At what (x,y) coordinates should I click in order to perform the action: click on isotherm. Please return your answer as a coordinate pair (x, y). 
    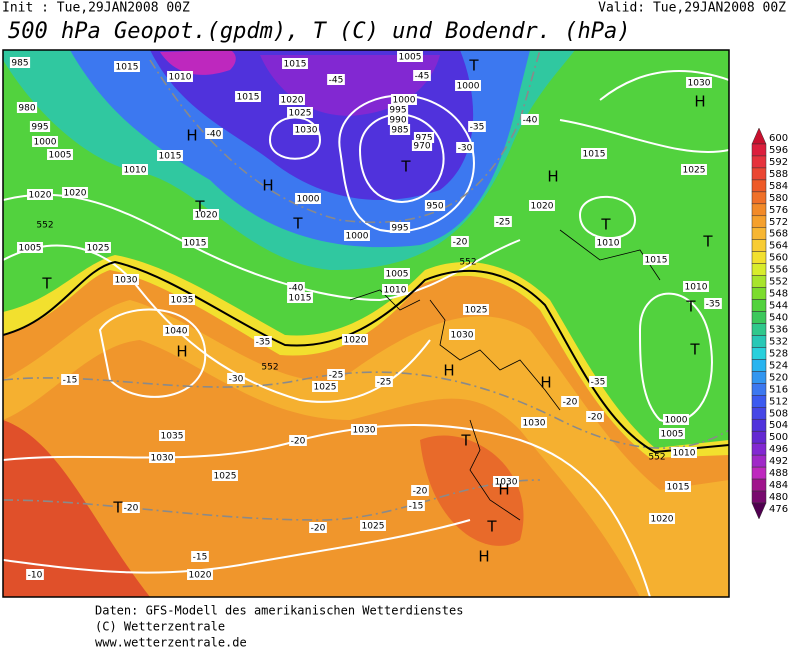
    Looking at the image, I should click on (345, 137).